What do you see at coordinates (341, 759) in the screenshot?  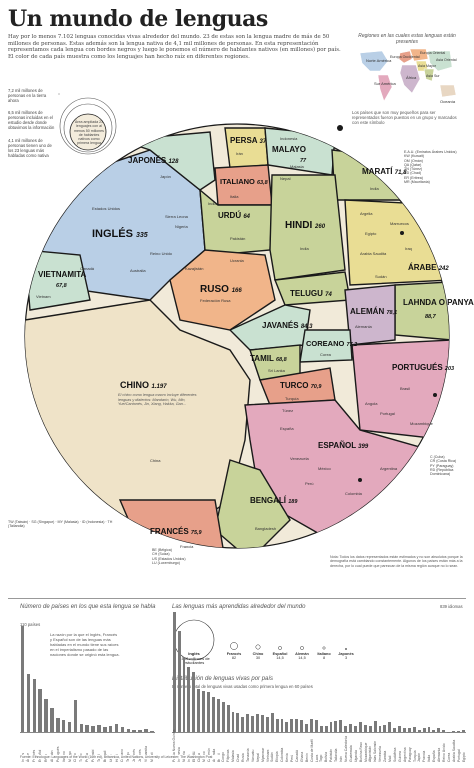 I see `bar-label: Irán` at bounding box center [341, 759].